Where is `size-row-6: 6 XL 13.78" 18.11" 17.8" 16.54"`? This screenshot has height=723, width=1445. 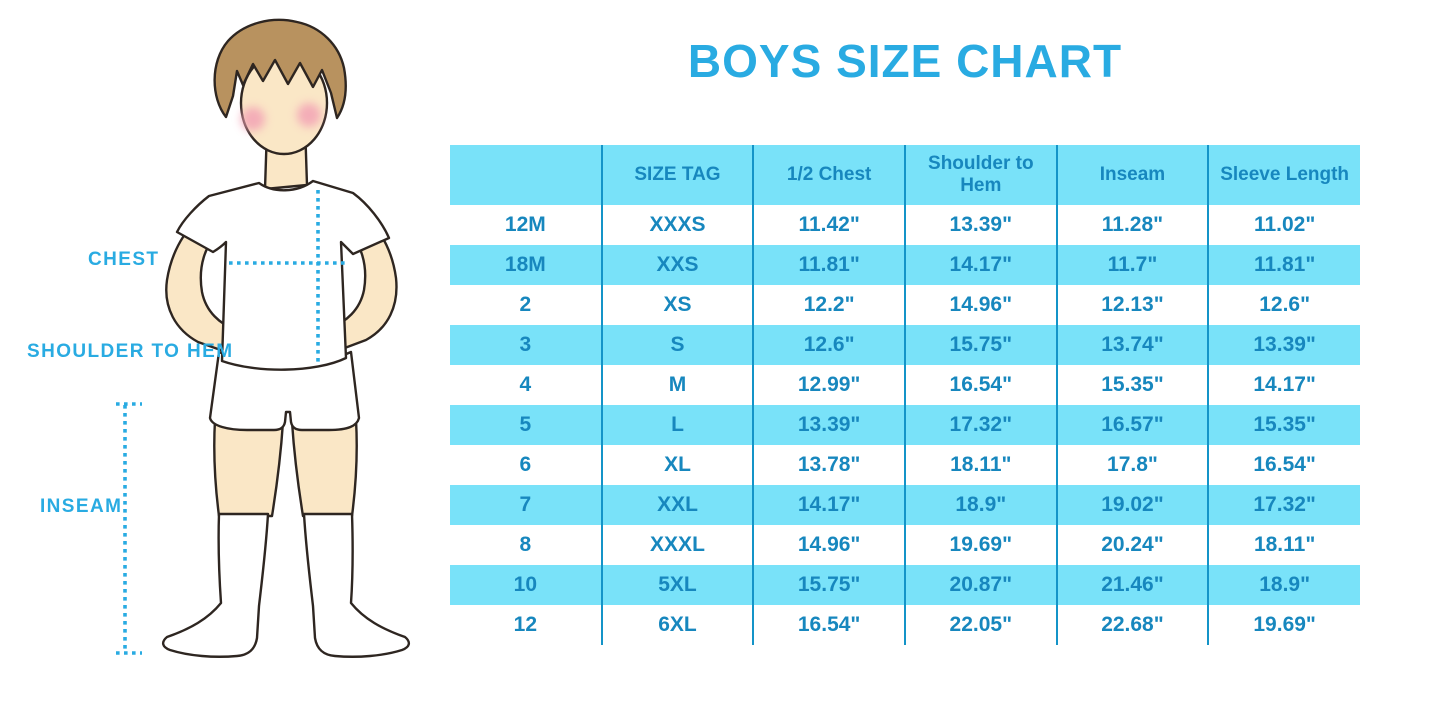 size-row-6: 6 XL 13.78" 18.11" 17.8" 16.54" is located at coordinates (905, 465).